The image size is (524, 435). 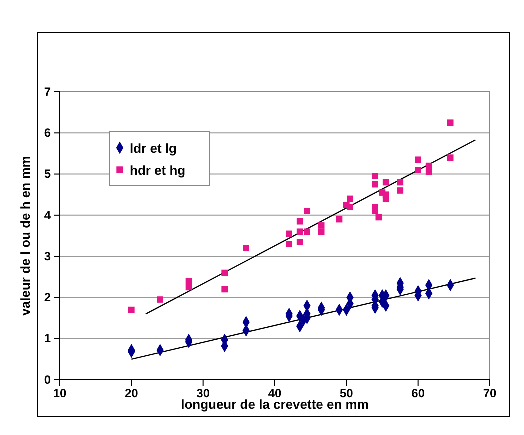 I want to click on y-tick-label: 0, so click(x=48, y=379).